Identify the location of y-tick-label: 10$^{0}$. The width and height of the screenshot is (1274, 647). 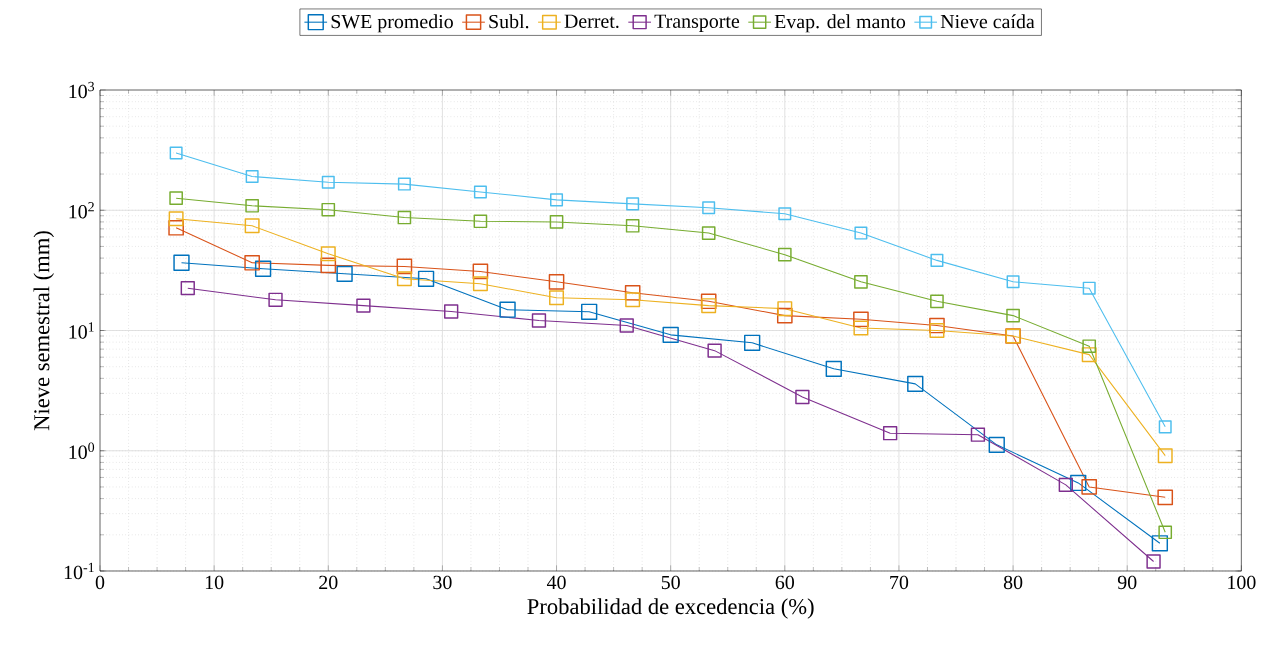
(82, 450).